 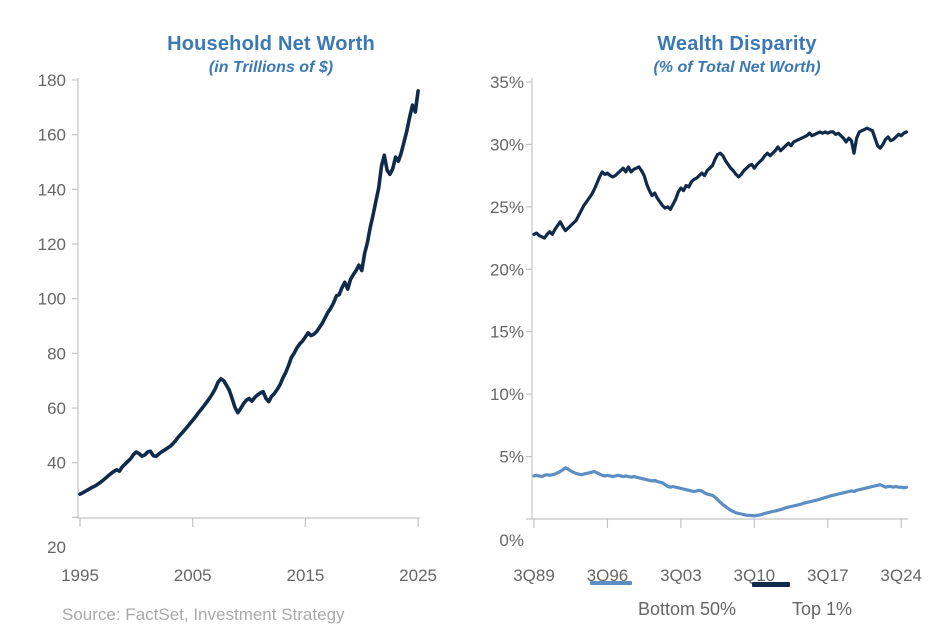 What do you see at coordinates (193, 575) in the screenshot?
I see `x-tick-label: 2005` at bounding box center [193, 575].